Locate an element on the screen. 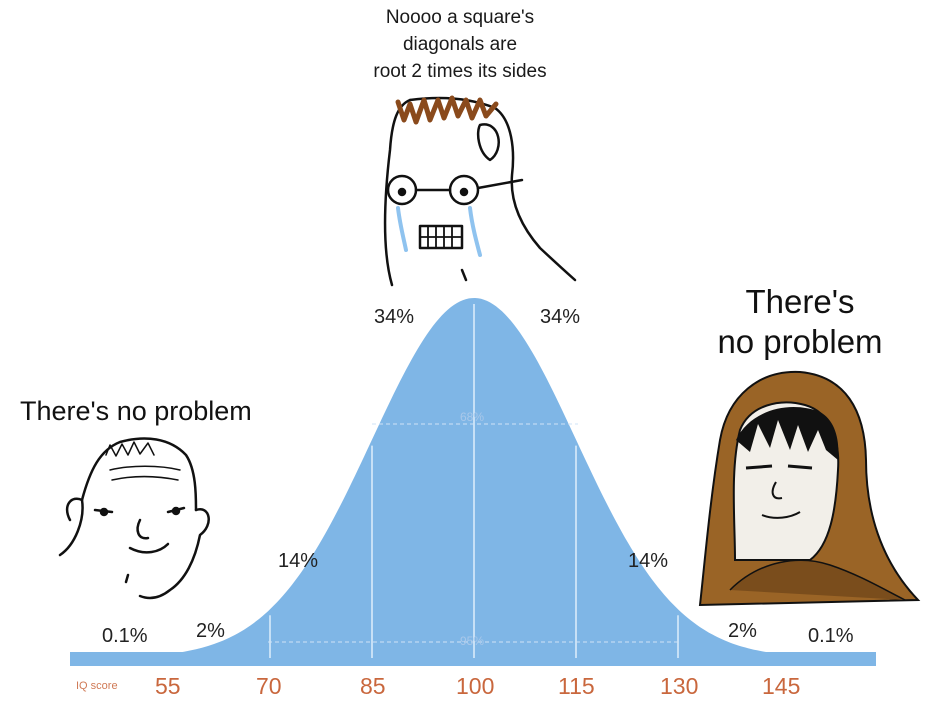 The image size is (945, 704). tick-label-115: 115 is located at coordinates (576, 686).